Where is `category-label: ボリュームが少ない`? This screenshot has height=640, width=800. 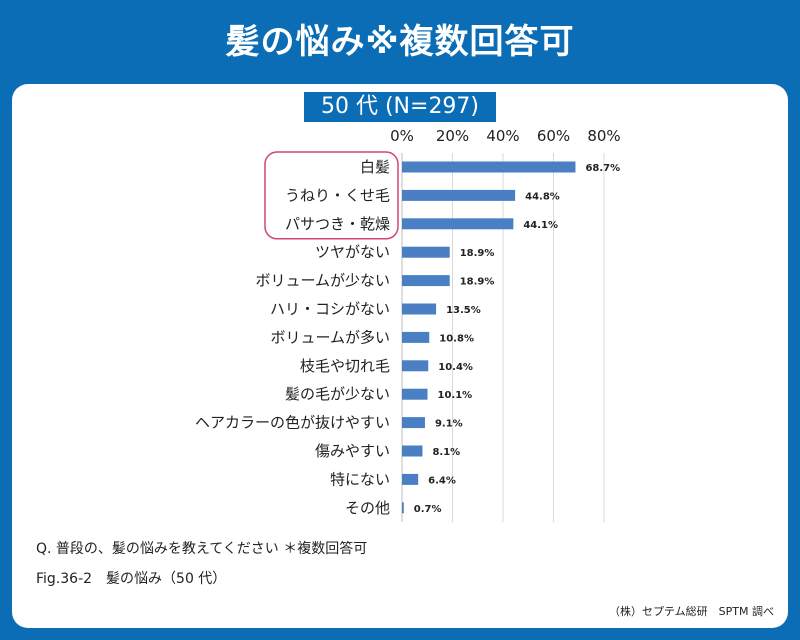
category-label: ボリュームが少ない is located at coordinates (322, 281).